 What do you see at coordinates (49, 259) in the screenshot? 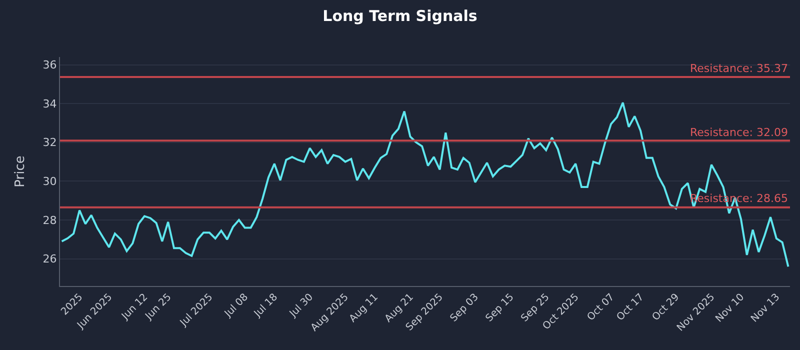
I see `y-tick-label: 26` at bounding box center [49, 259].